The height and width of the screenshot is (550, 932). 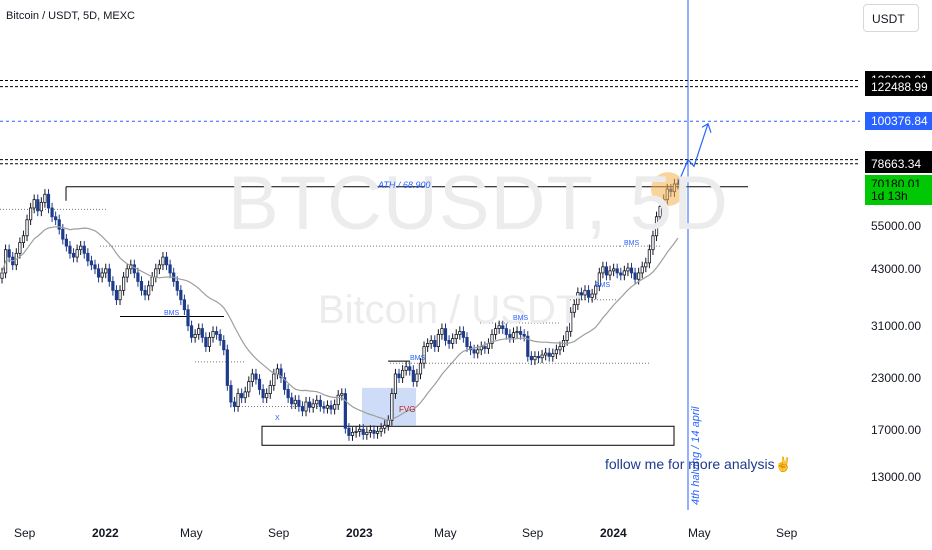 I want to click on currency-button: USDT, so click(x=891, y=18).